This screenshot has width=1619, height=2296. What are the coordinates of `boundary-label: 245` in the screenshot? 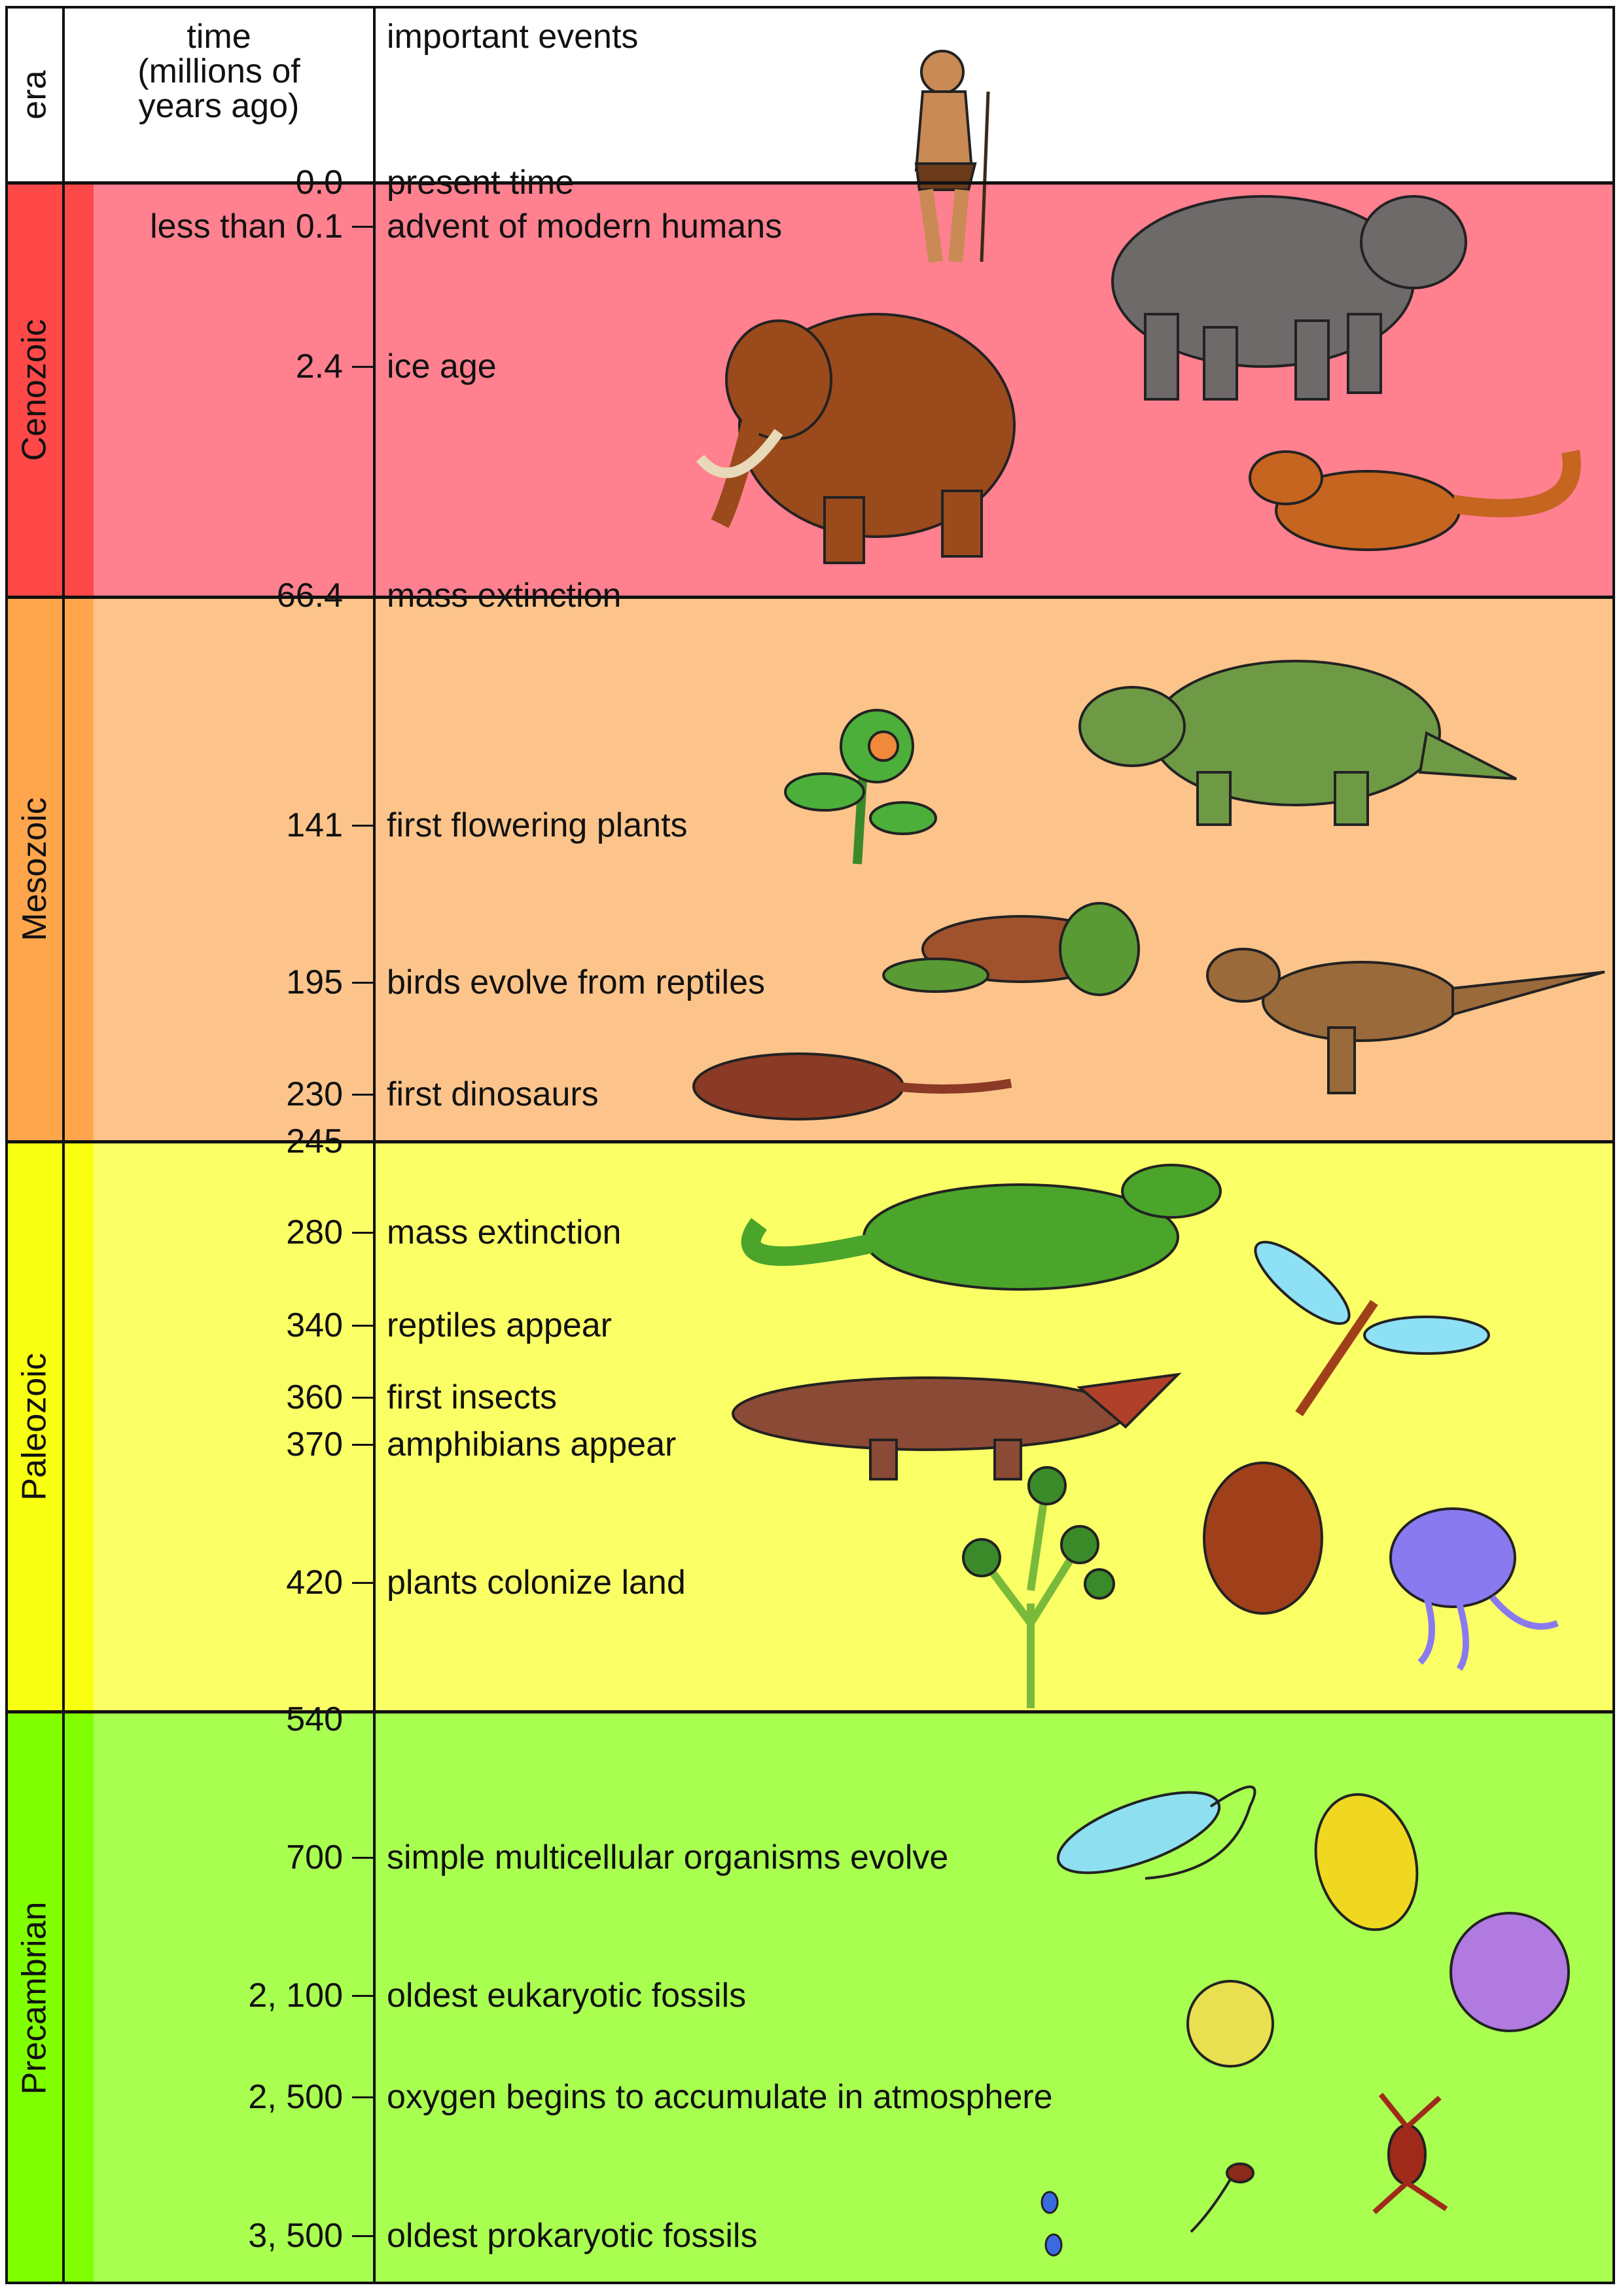 It's located at (314, 1141).